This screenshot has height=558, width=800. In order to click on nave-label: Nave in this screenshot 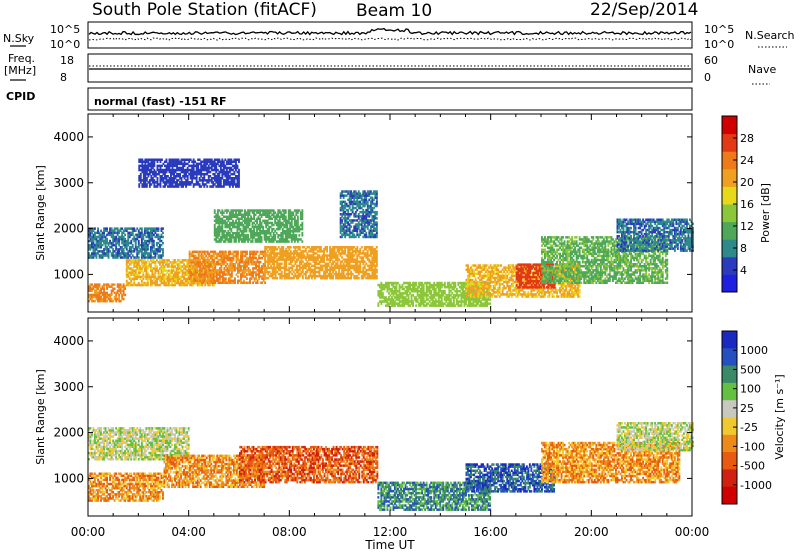, I will do `click(762, 69)`.